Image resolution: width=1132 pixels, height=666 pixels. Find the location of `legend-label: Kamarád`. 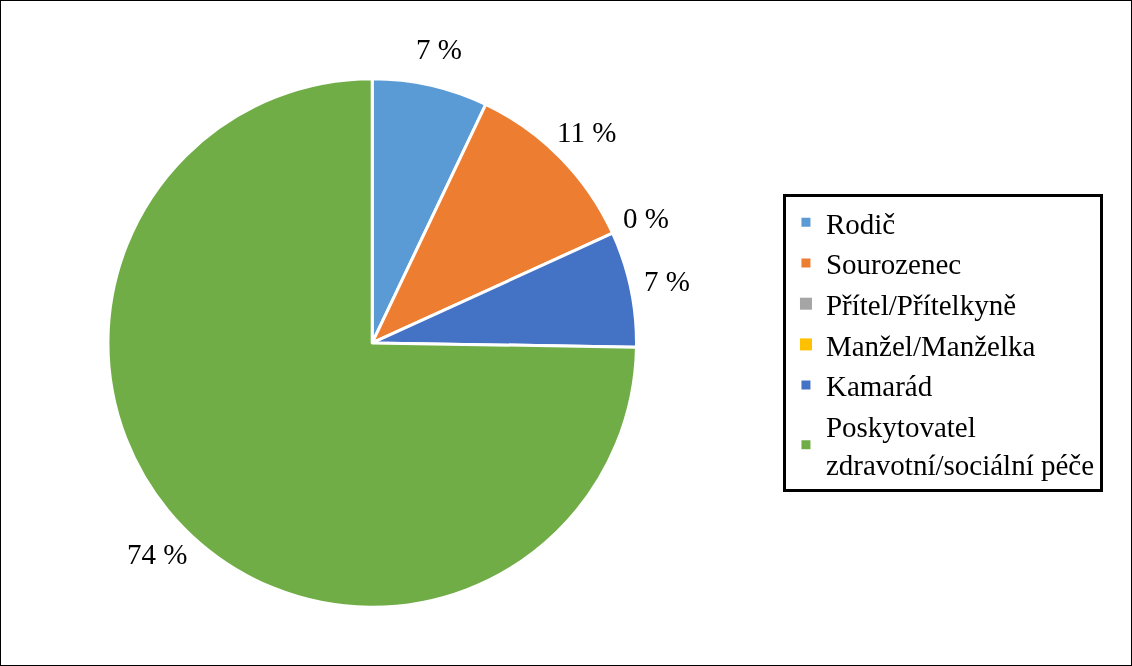

legend-label: Kamarád is located at coordinates (879, 386).